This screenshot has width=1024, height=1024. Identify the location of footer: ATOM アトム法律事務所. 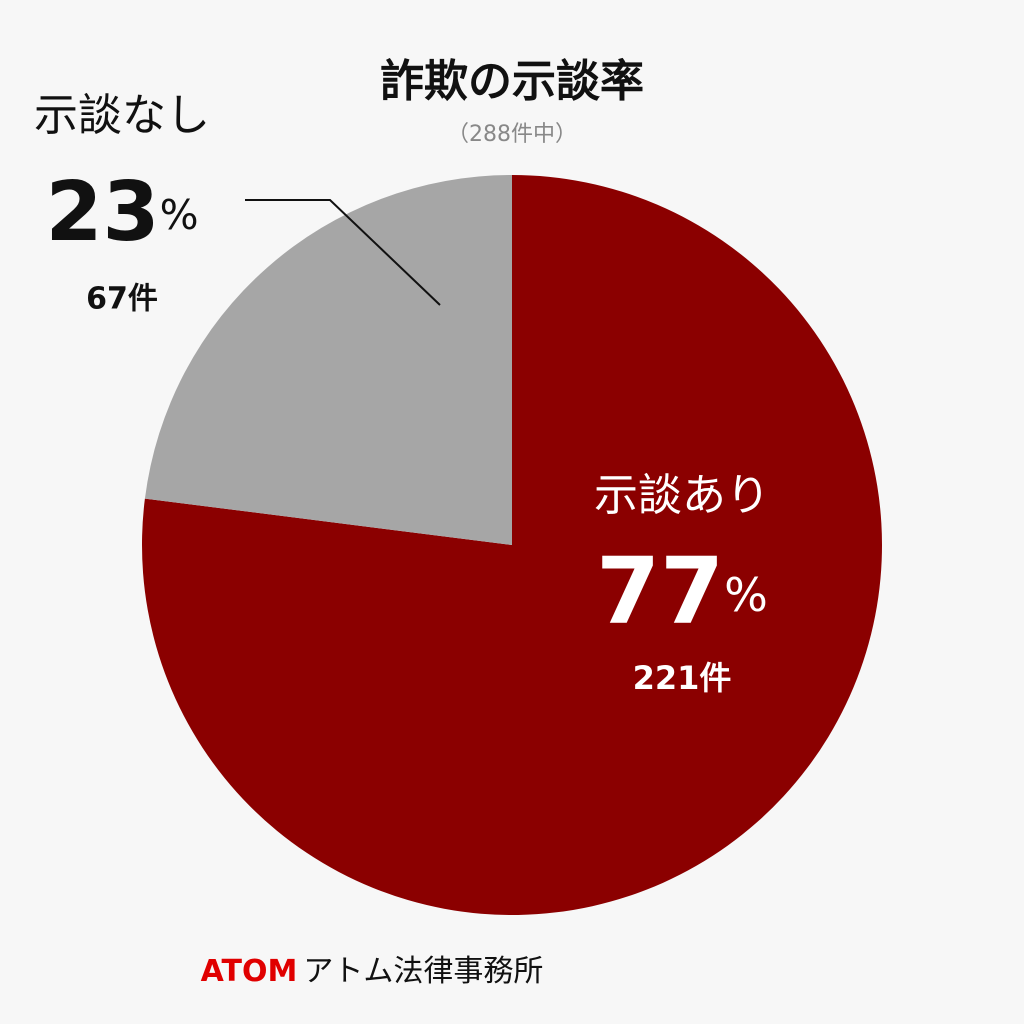
(372, 971).